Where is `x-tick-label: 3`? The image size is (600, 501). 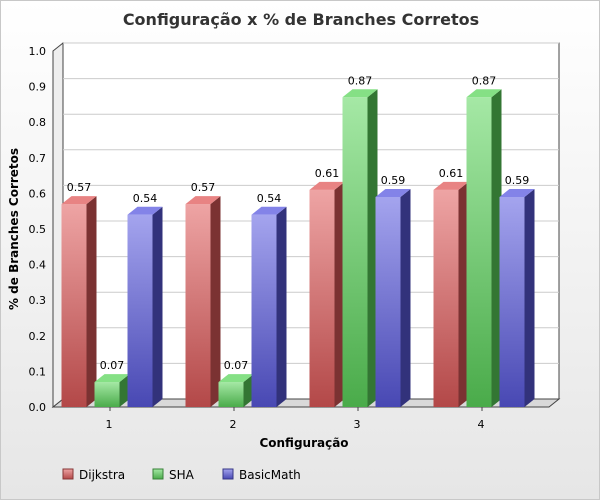
x-tick-label: 3 is located at coordinates (357, 424).